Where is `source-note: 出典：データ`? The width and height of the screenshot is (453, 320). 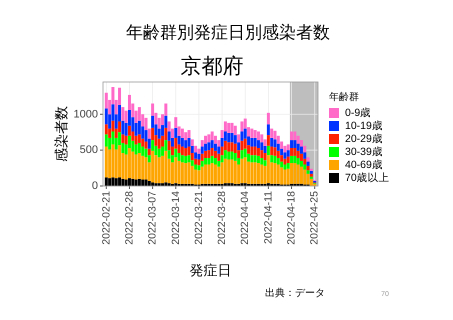
source-note: 出典：データ is located at coordinates (295, 293).